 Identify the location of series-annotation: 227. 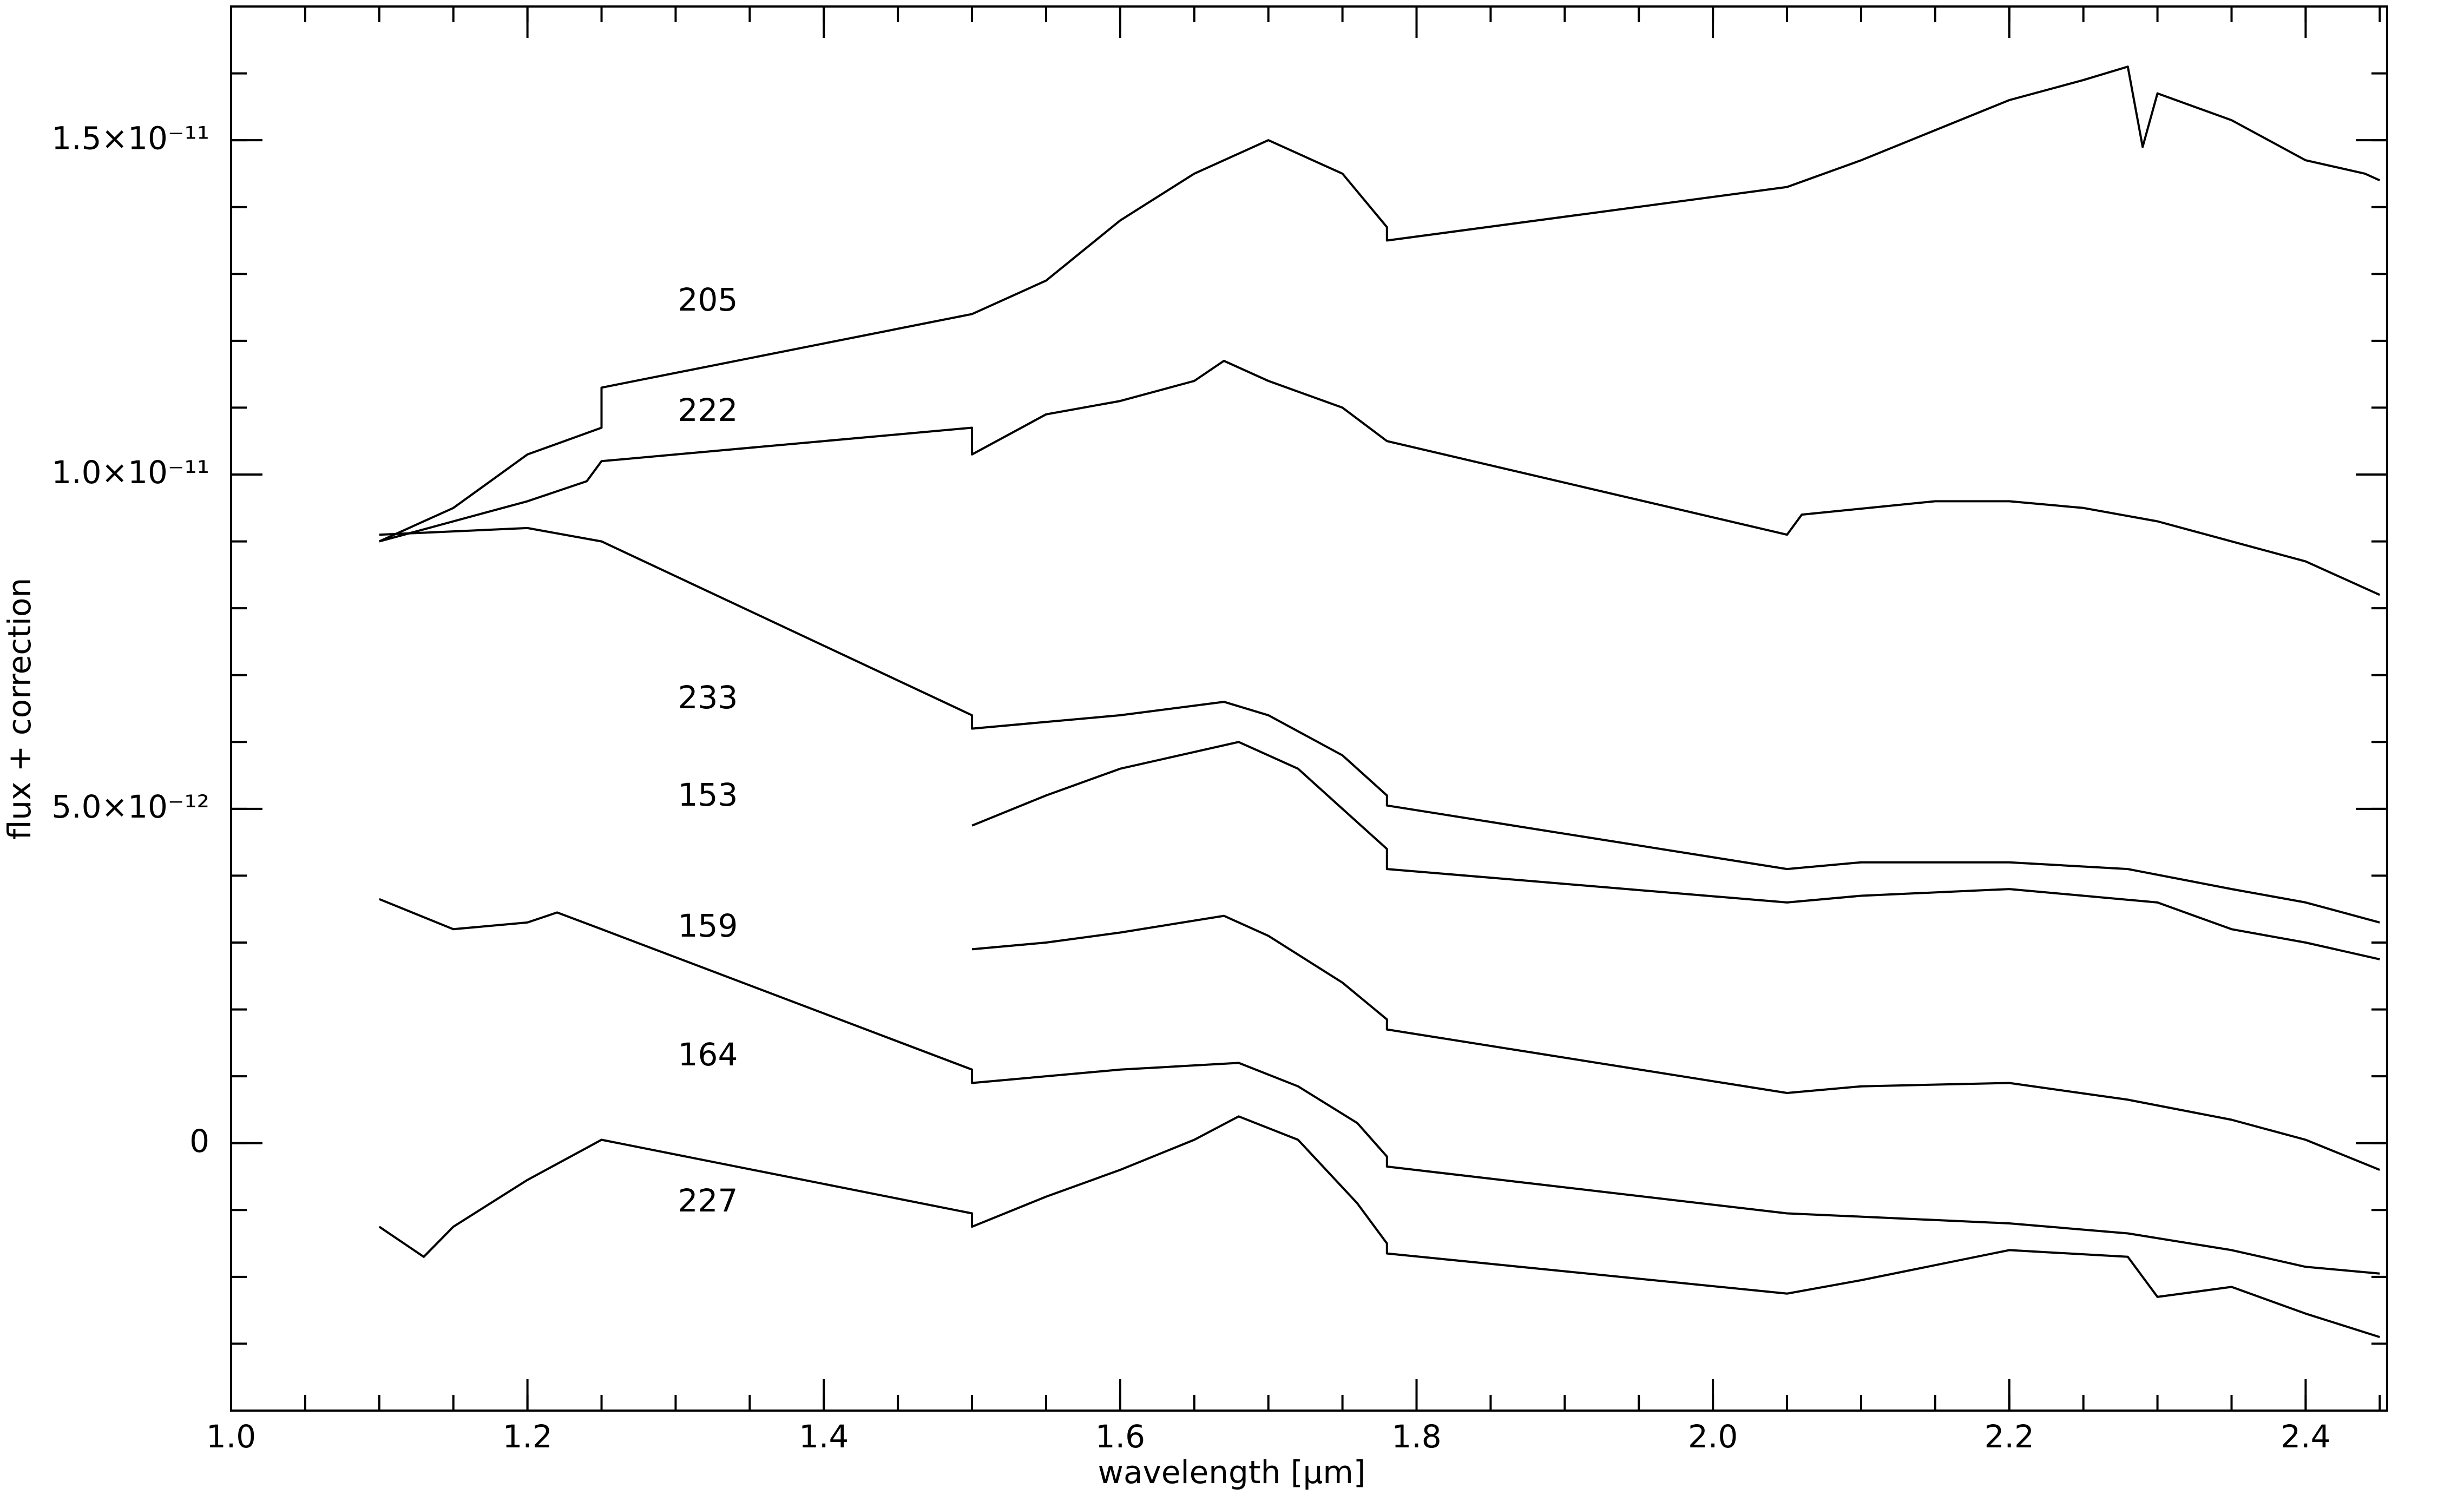
(708, 1200).